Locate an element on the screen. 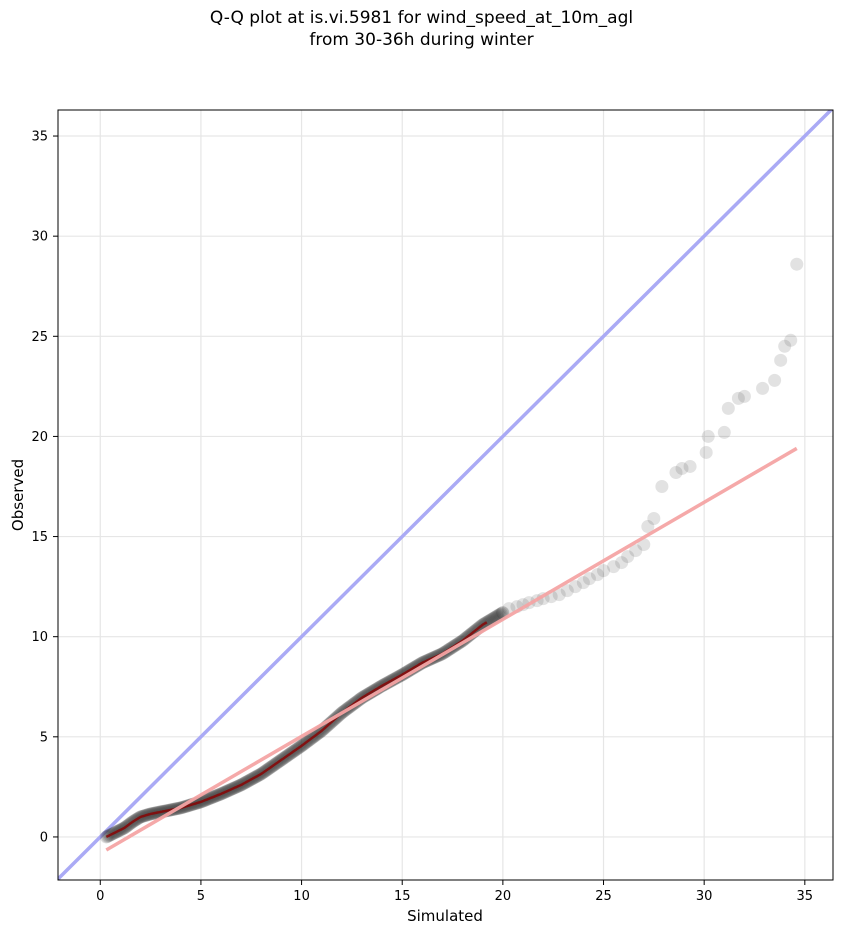 The width and height of the screenshot is (843, 934). y-tick-label: 0 is located at coordinates (44, 837).